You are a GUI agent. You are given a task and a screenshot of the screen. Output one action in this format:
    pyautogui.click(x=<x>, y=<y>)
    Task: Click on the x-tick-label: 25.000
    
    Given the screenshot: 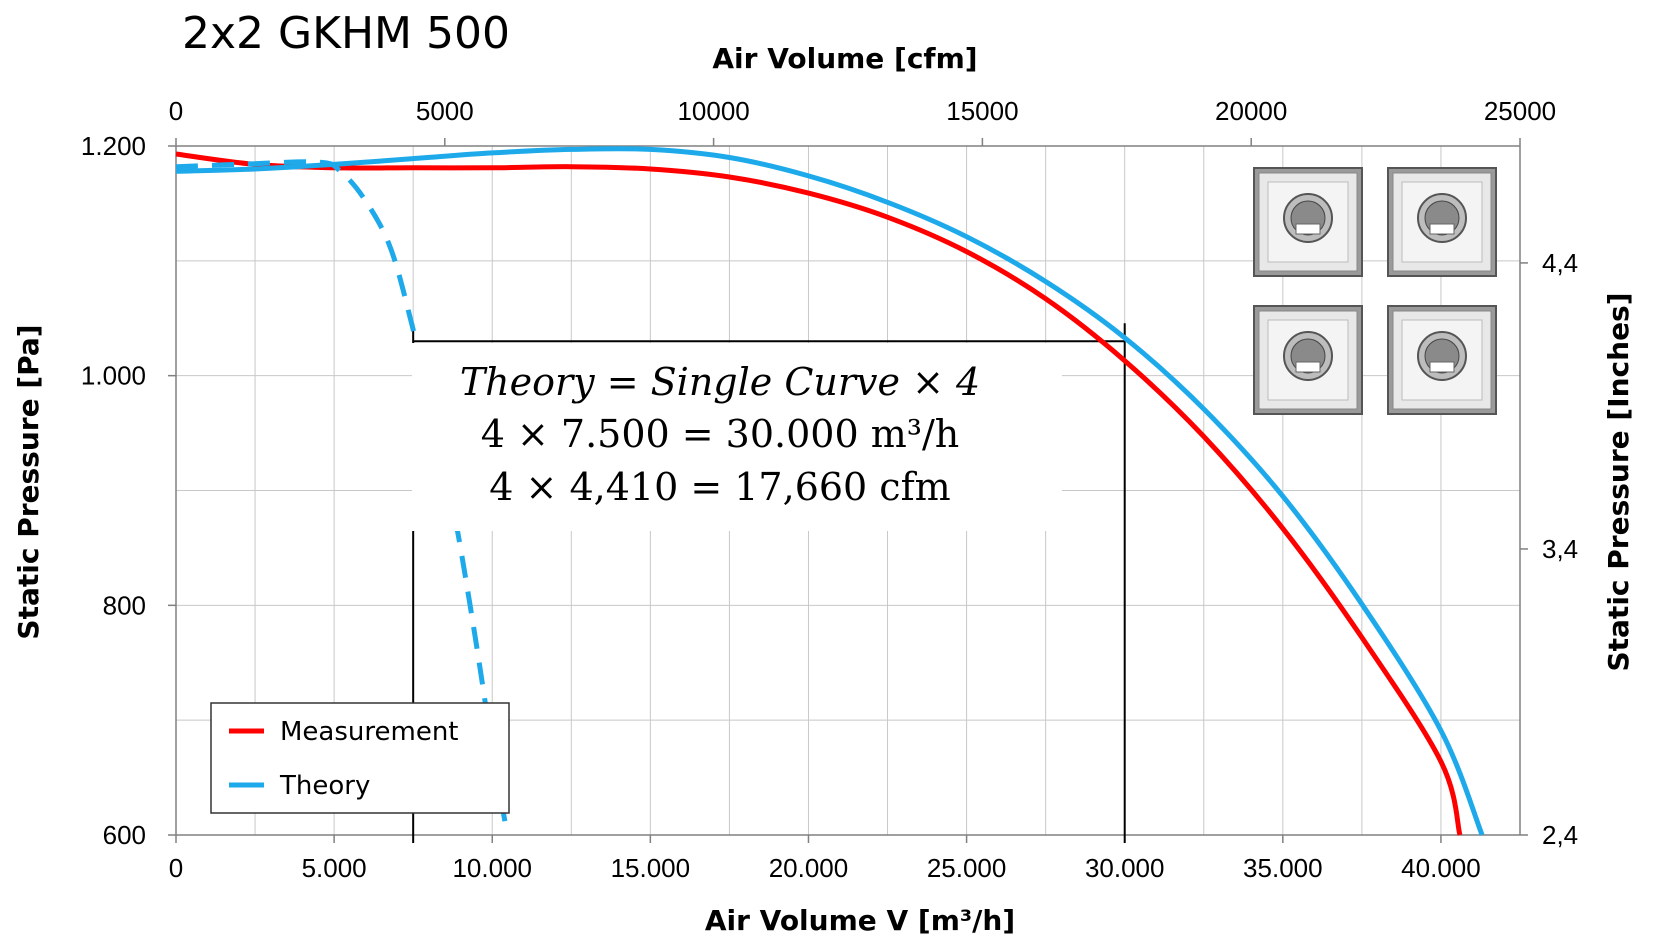 What is the action you would take?
    pyautogui.click(x=967, y=868)
    